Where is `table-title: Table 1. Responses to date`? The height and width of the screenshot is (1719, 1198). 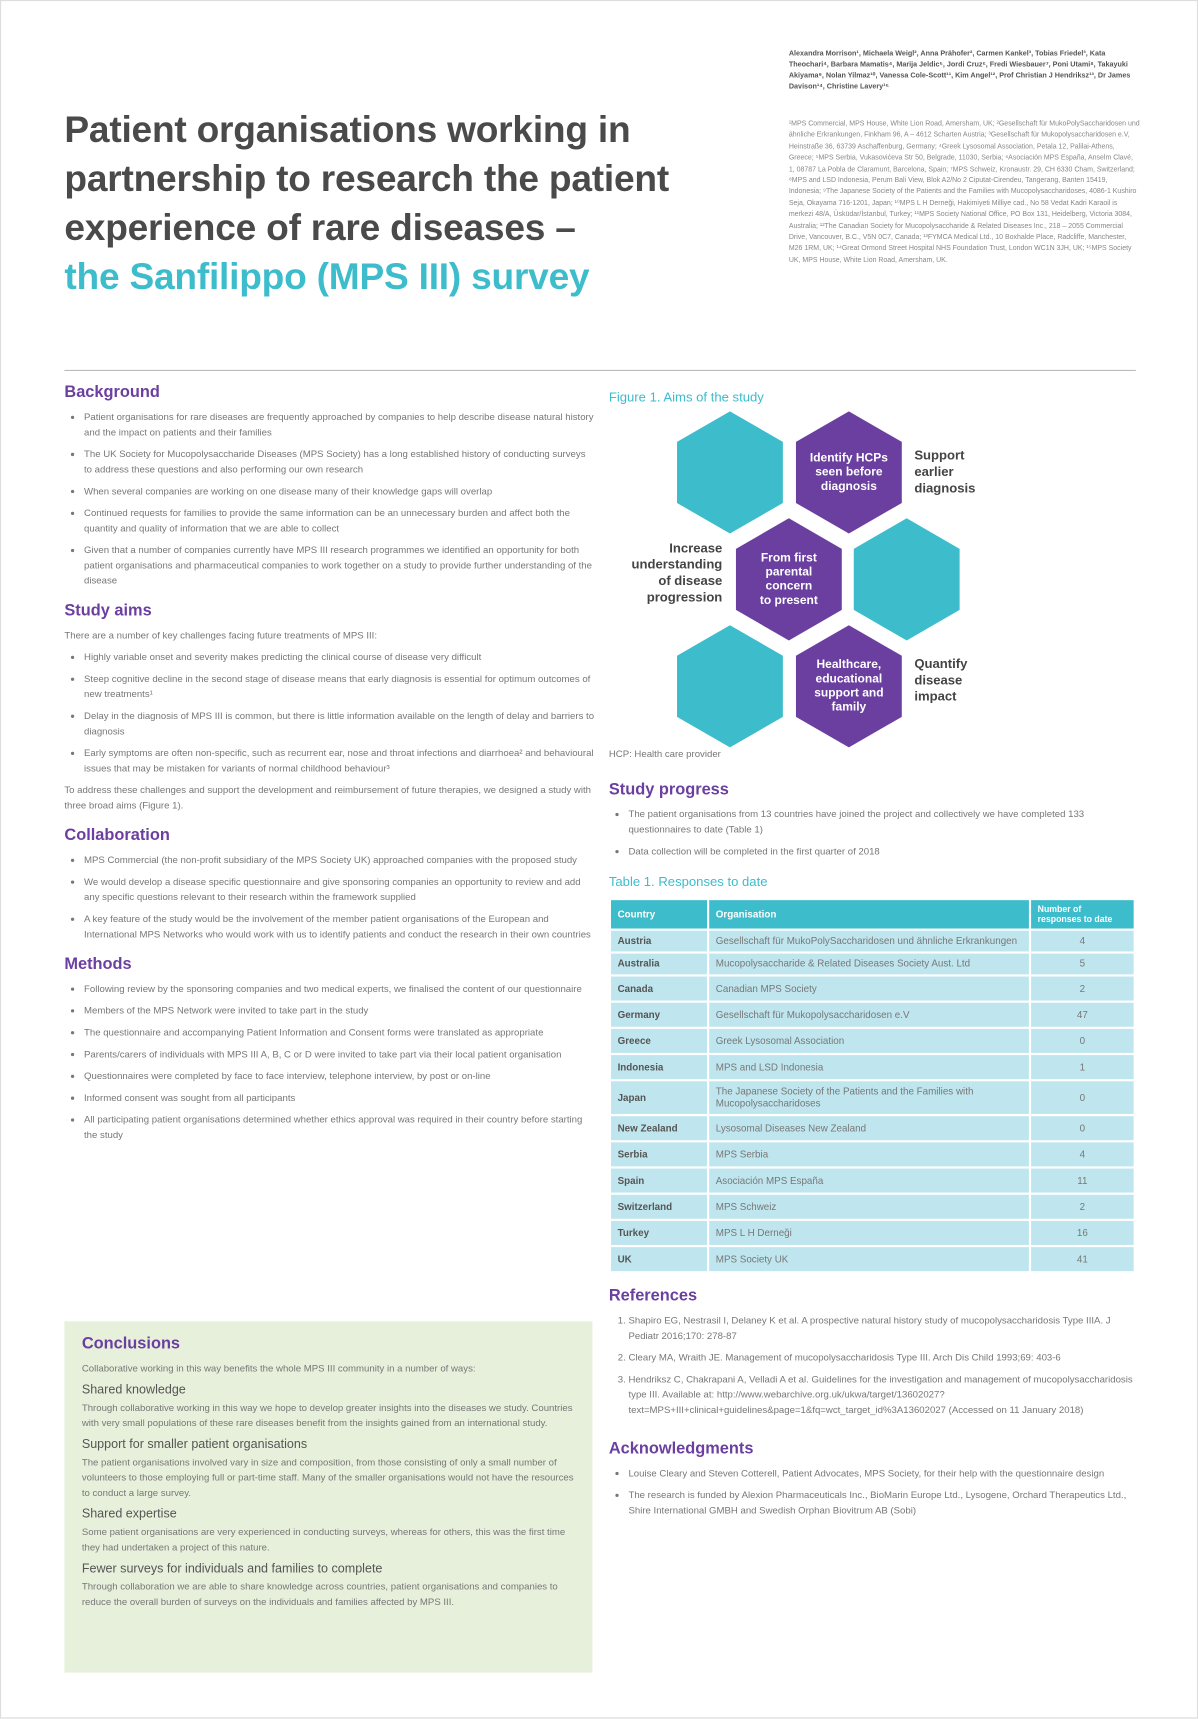
table-title: Table 1. Responses to date is located at coordinates (688, 881).